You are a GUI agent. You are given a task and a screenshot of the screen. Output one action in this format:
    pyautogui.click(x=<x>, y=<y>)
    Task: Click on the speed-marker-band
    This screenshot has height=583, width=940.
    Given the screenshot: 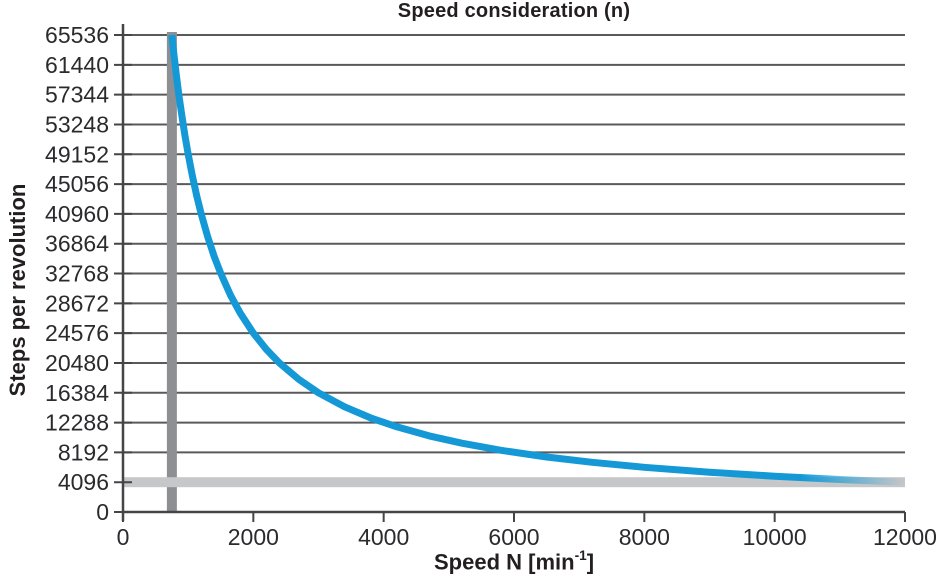 What is the action you would take?
    pyautogui.click(x=171, y=272)
    